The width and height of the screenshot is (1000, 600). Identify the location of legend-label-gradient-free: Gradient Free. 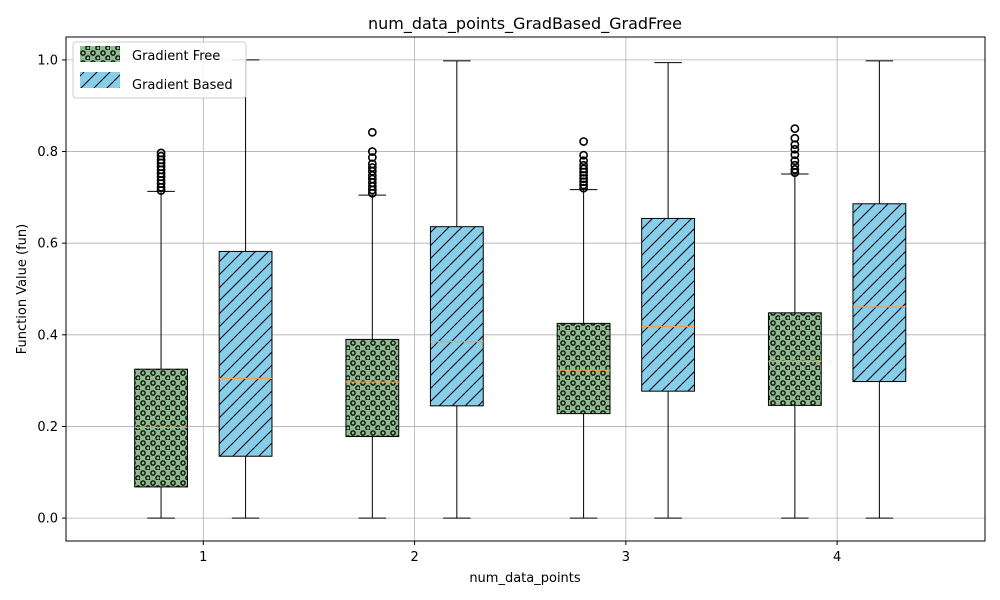
(176, 56).